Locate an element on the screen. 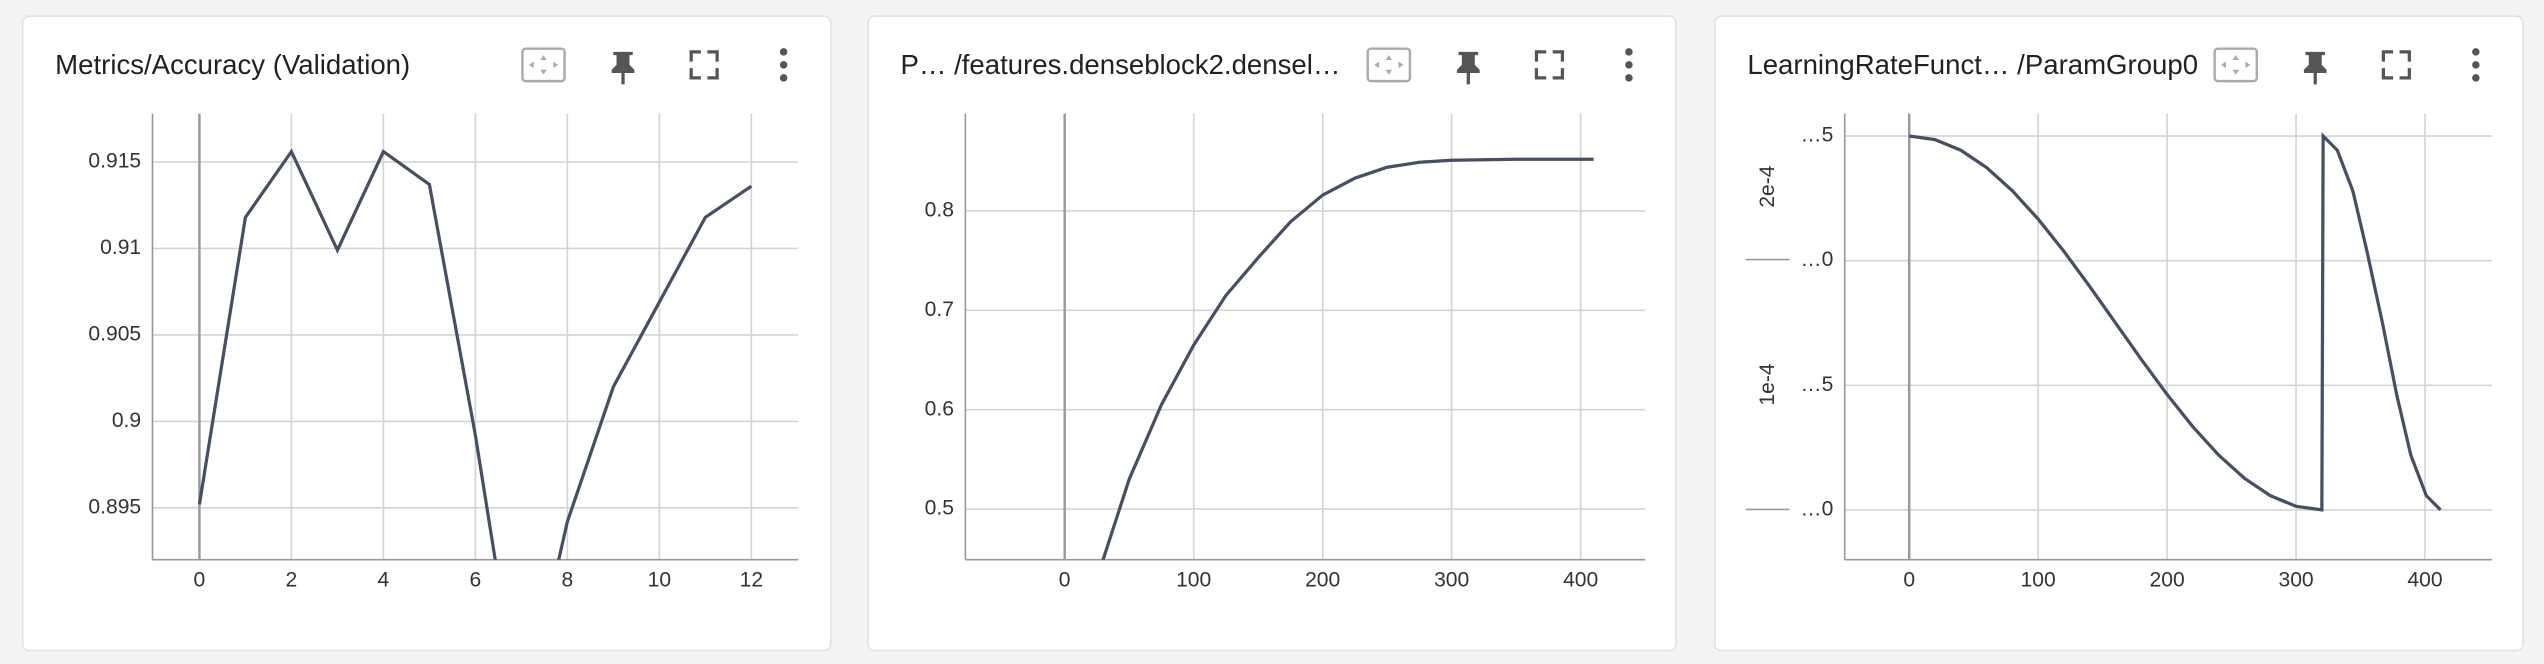  axis-annotation: 2e-4 is located at coordinates (1767, 186).